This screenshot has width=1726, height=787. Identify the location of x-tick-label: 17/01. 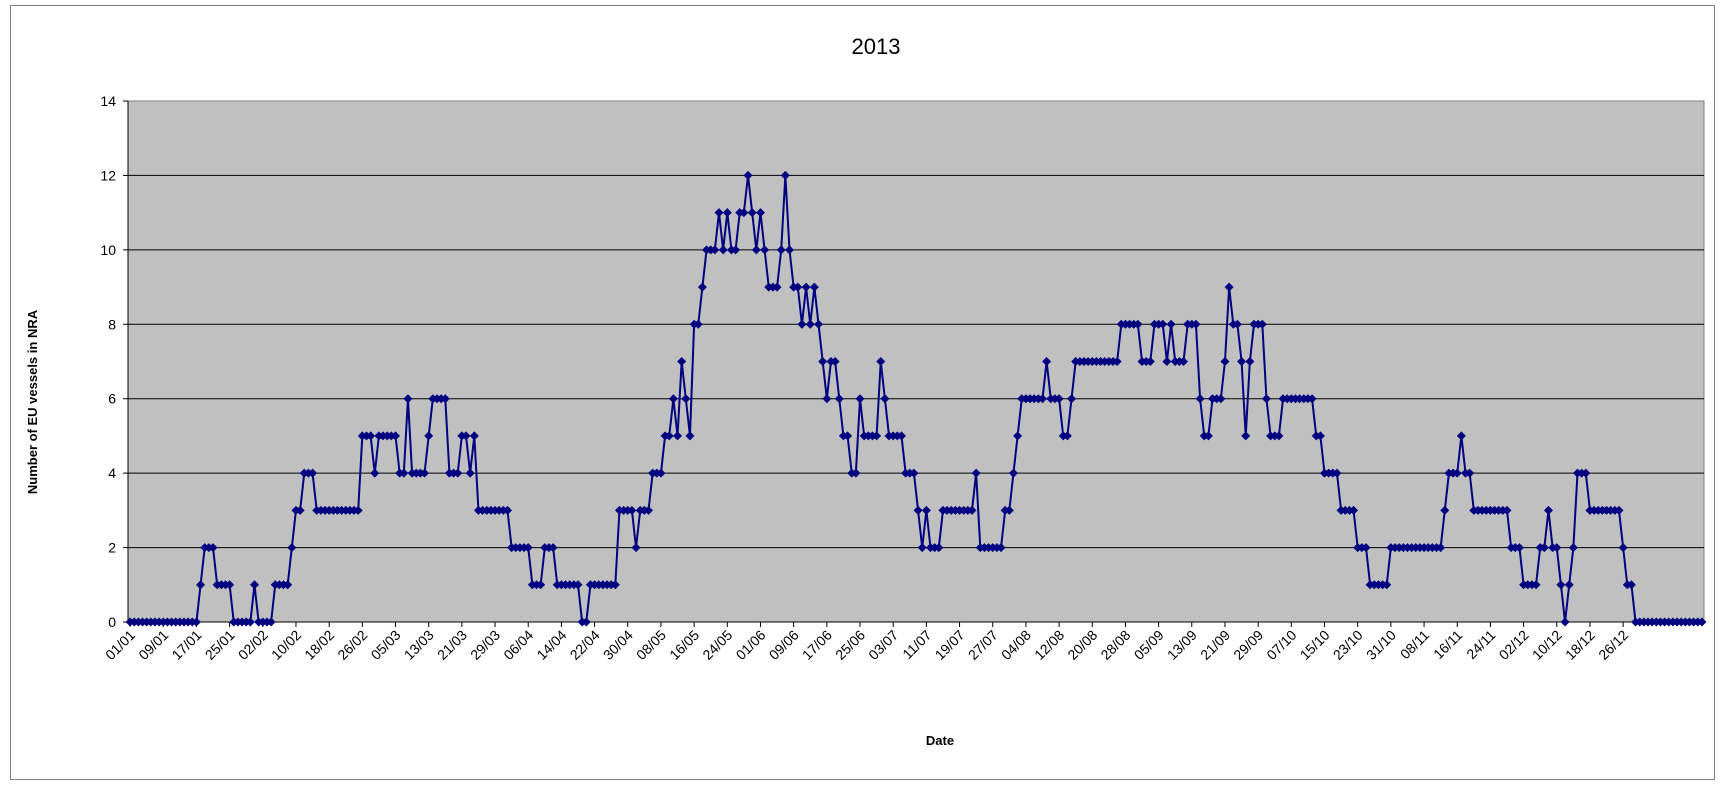
(186, 645).